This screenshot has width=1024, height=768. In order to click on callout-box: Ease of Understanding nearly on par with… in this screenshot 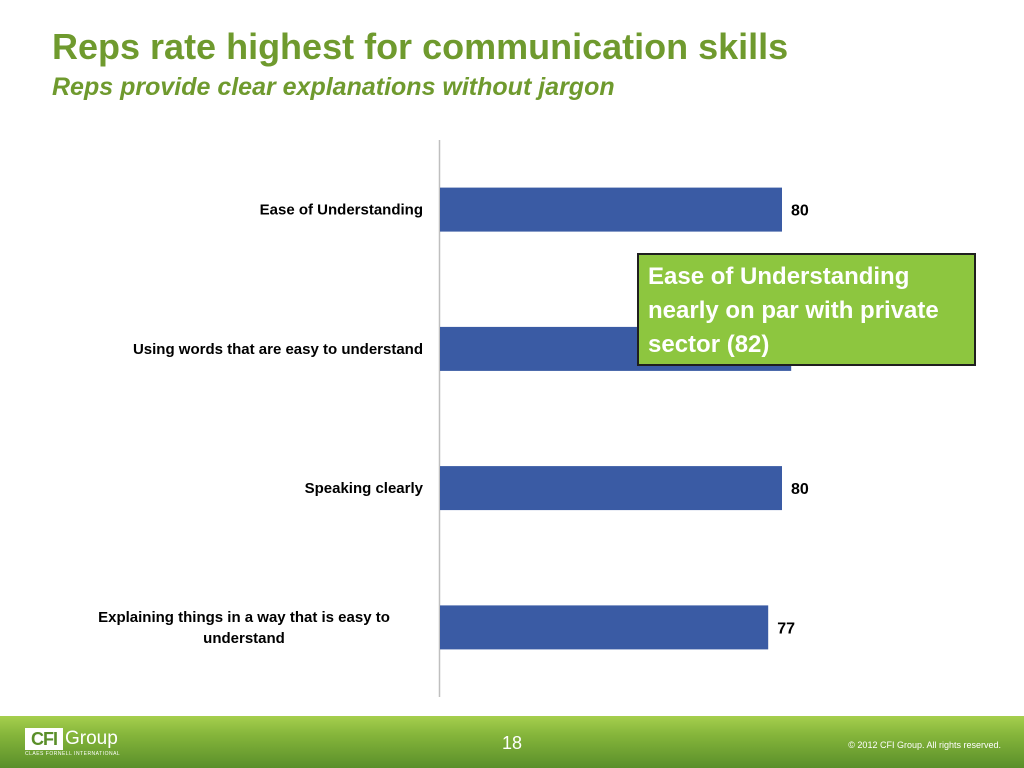, I will do `click(806, 309)`.